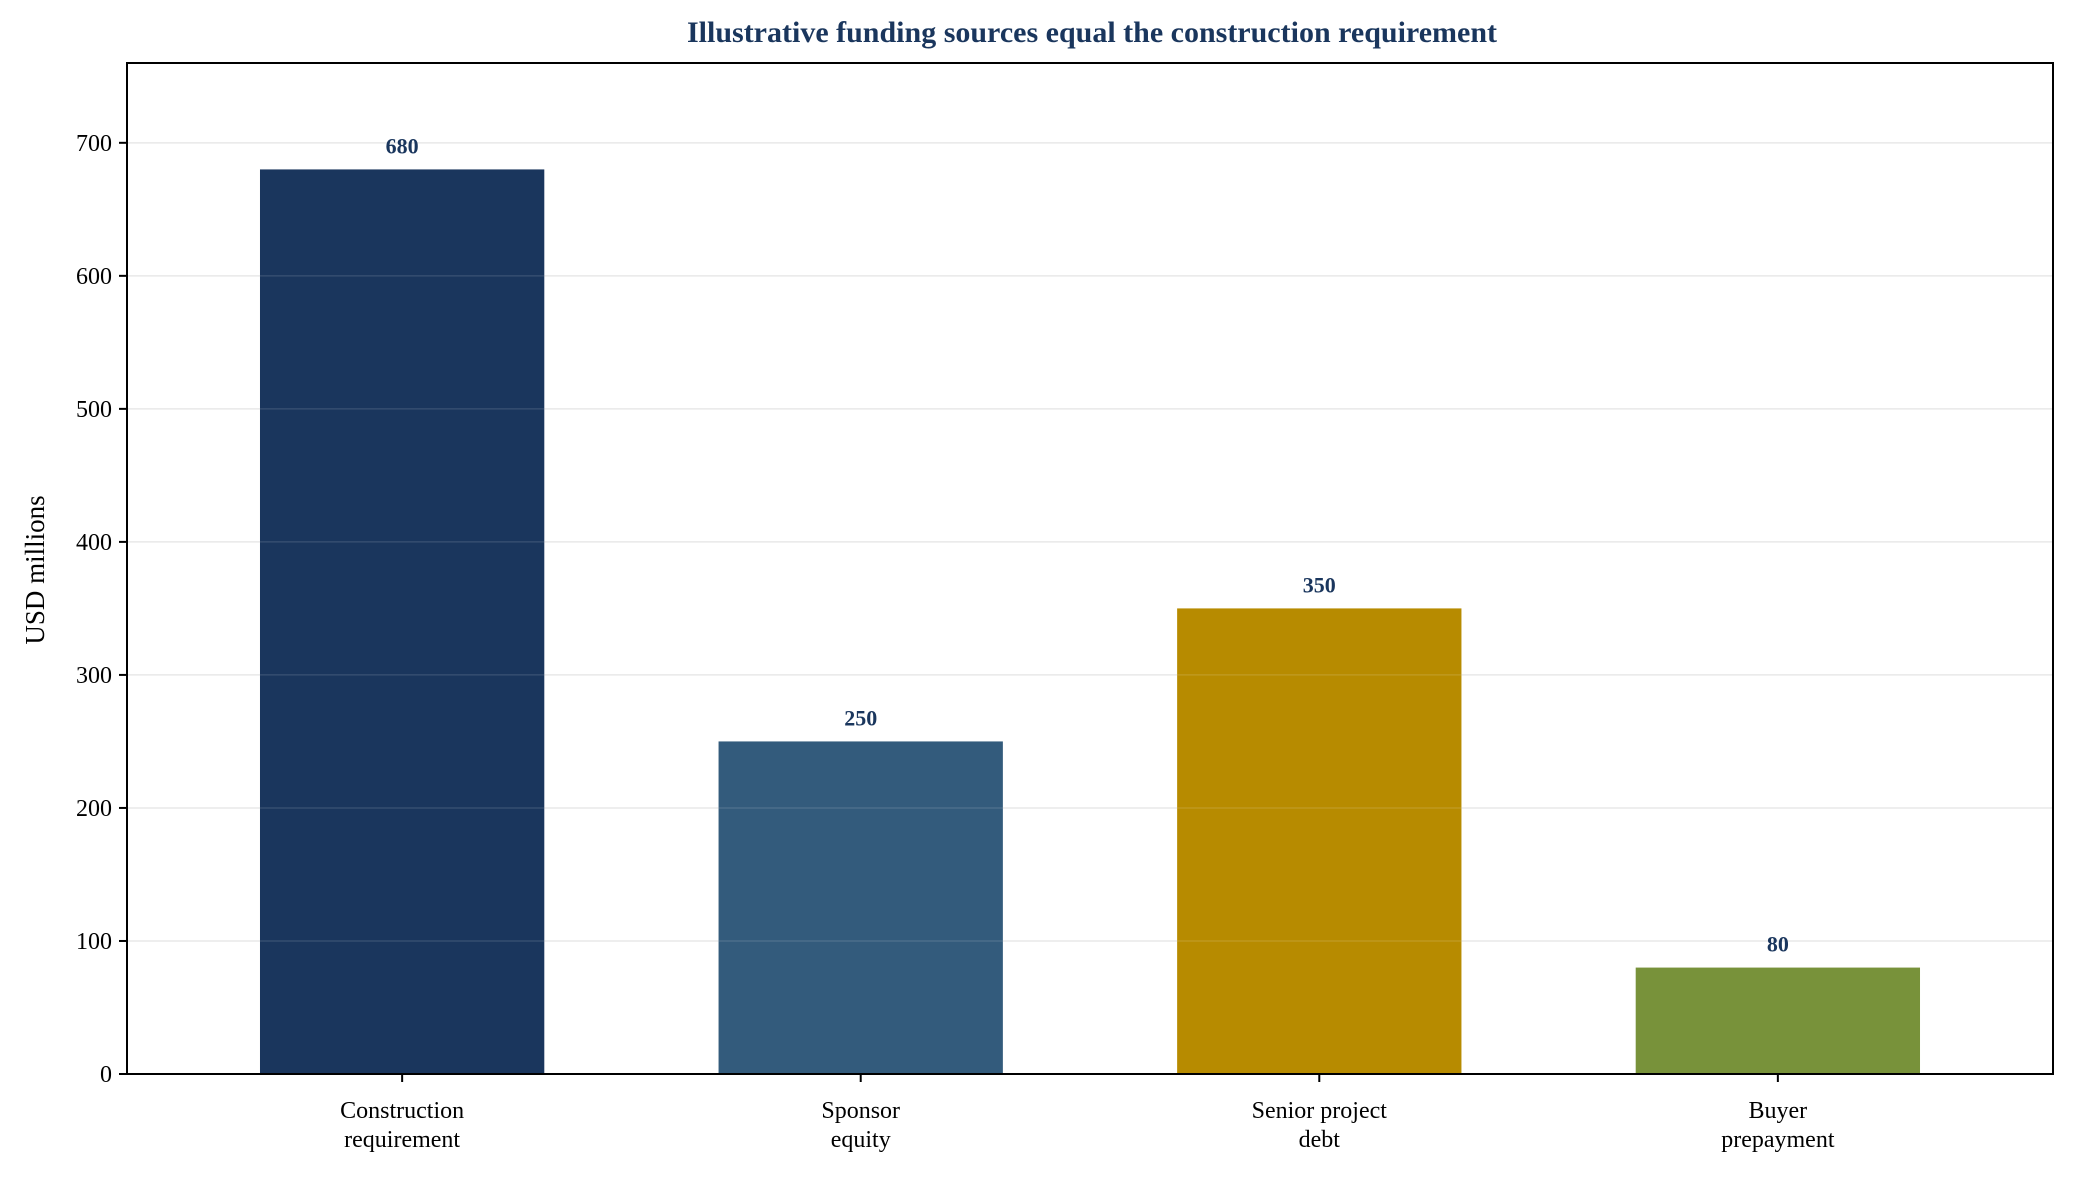 The image size is (2073, 1180). What do you see at coordinates (94, 676) in the screenshot?
I see `y-tick-label: 300` at bounding box center [94, 676].